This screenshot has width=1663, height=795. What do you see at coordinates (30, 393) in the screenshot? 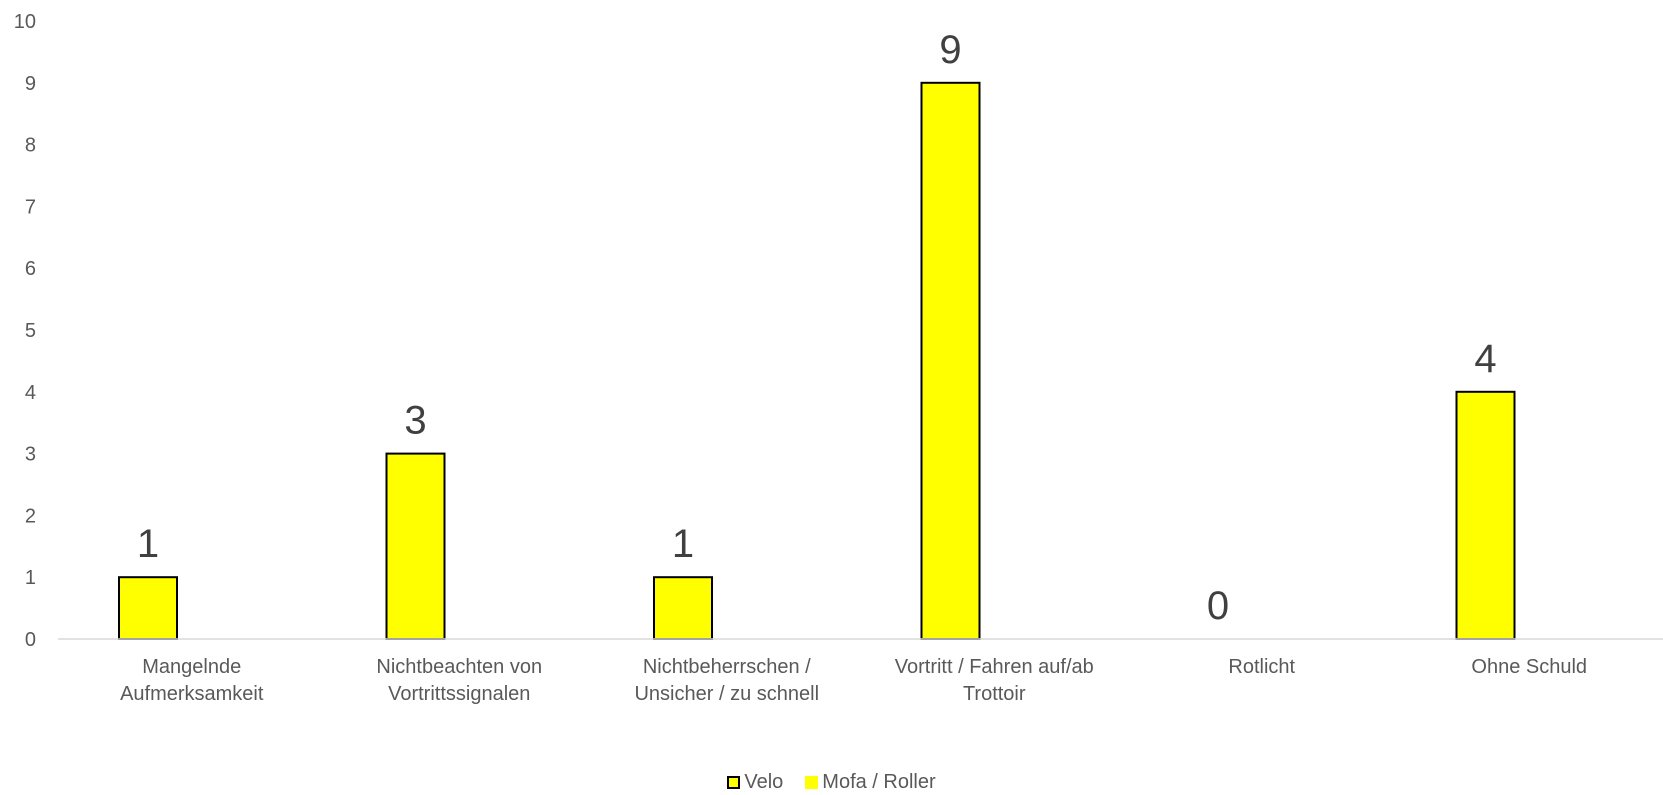
I see `y-tick-label: 4` at bounding box center [30, 393].